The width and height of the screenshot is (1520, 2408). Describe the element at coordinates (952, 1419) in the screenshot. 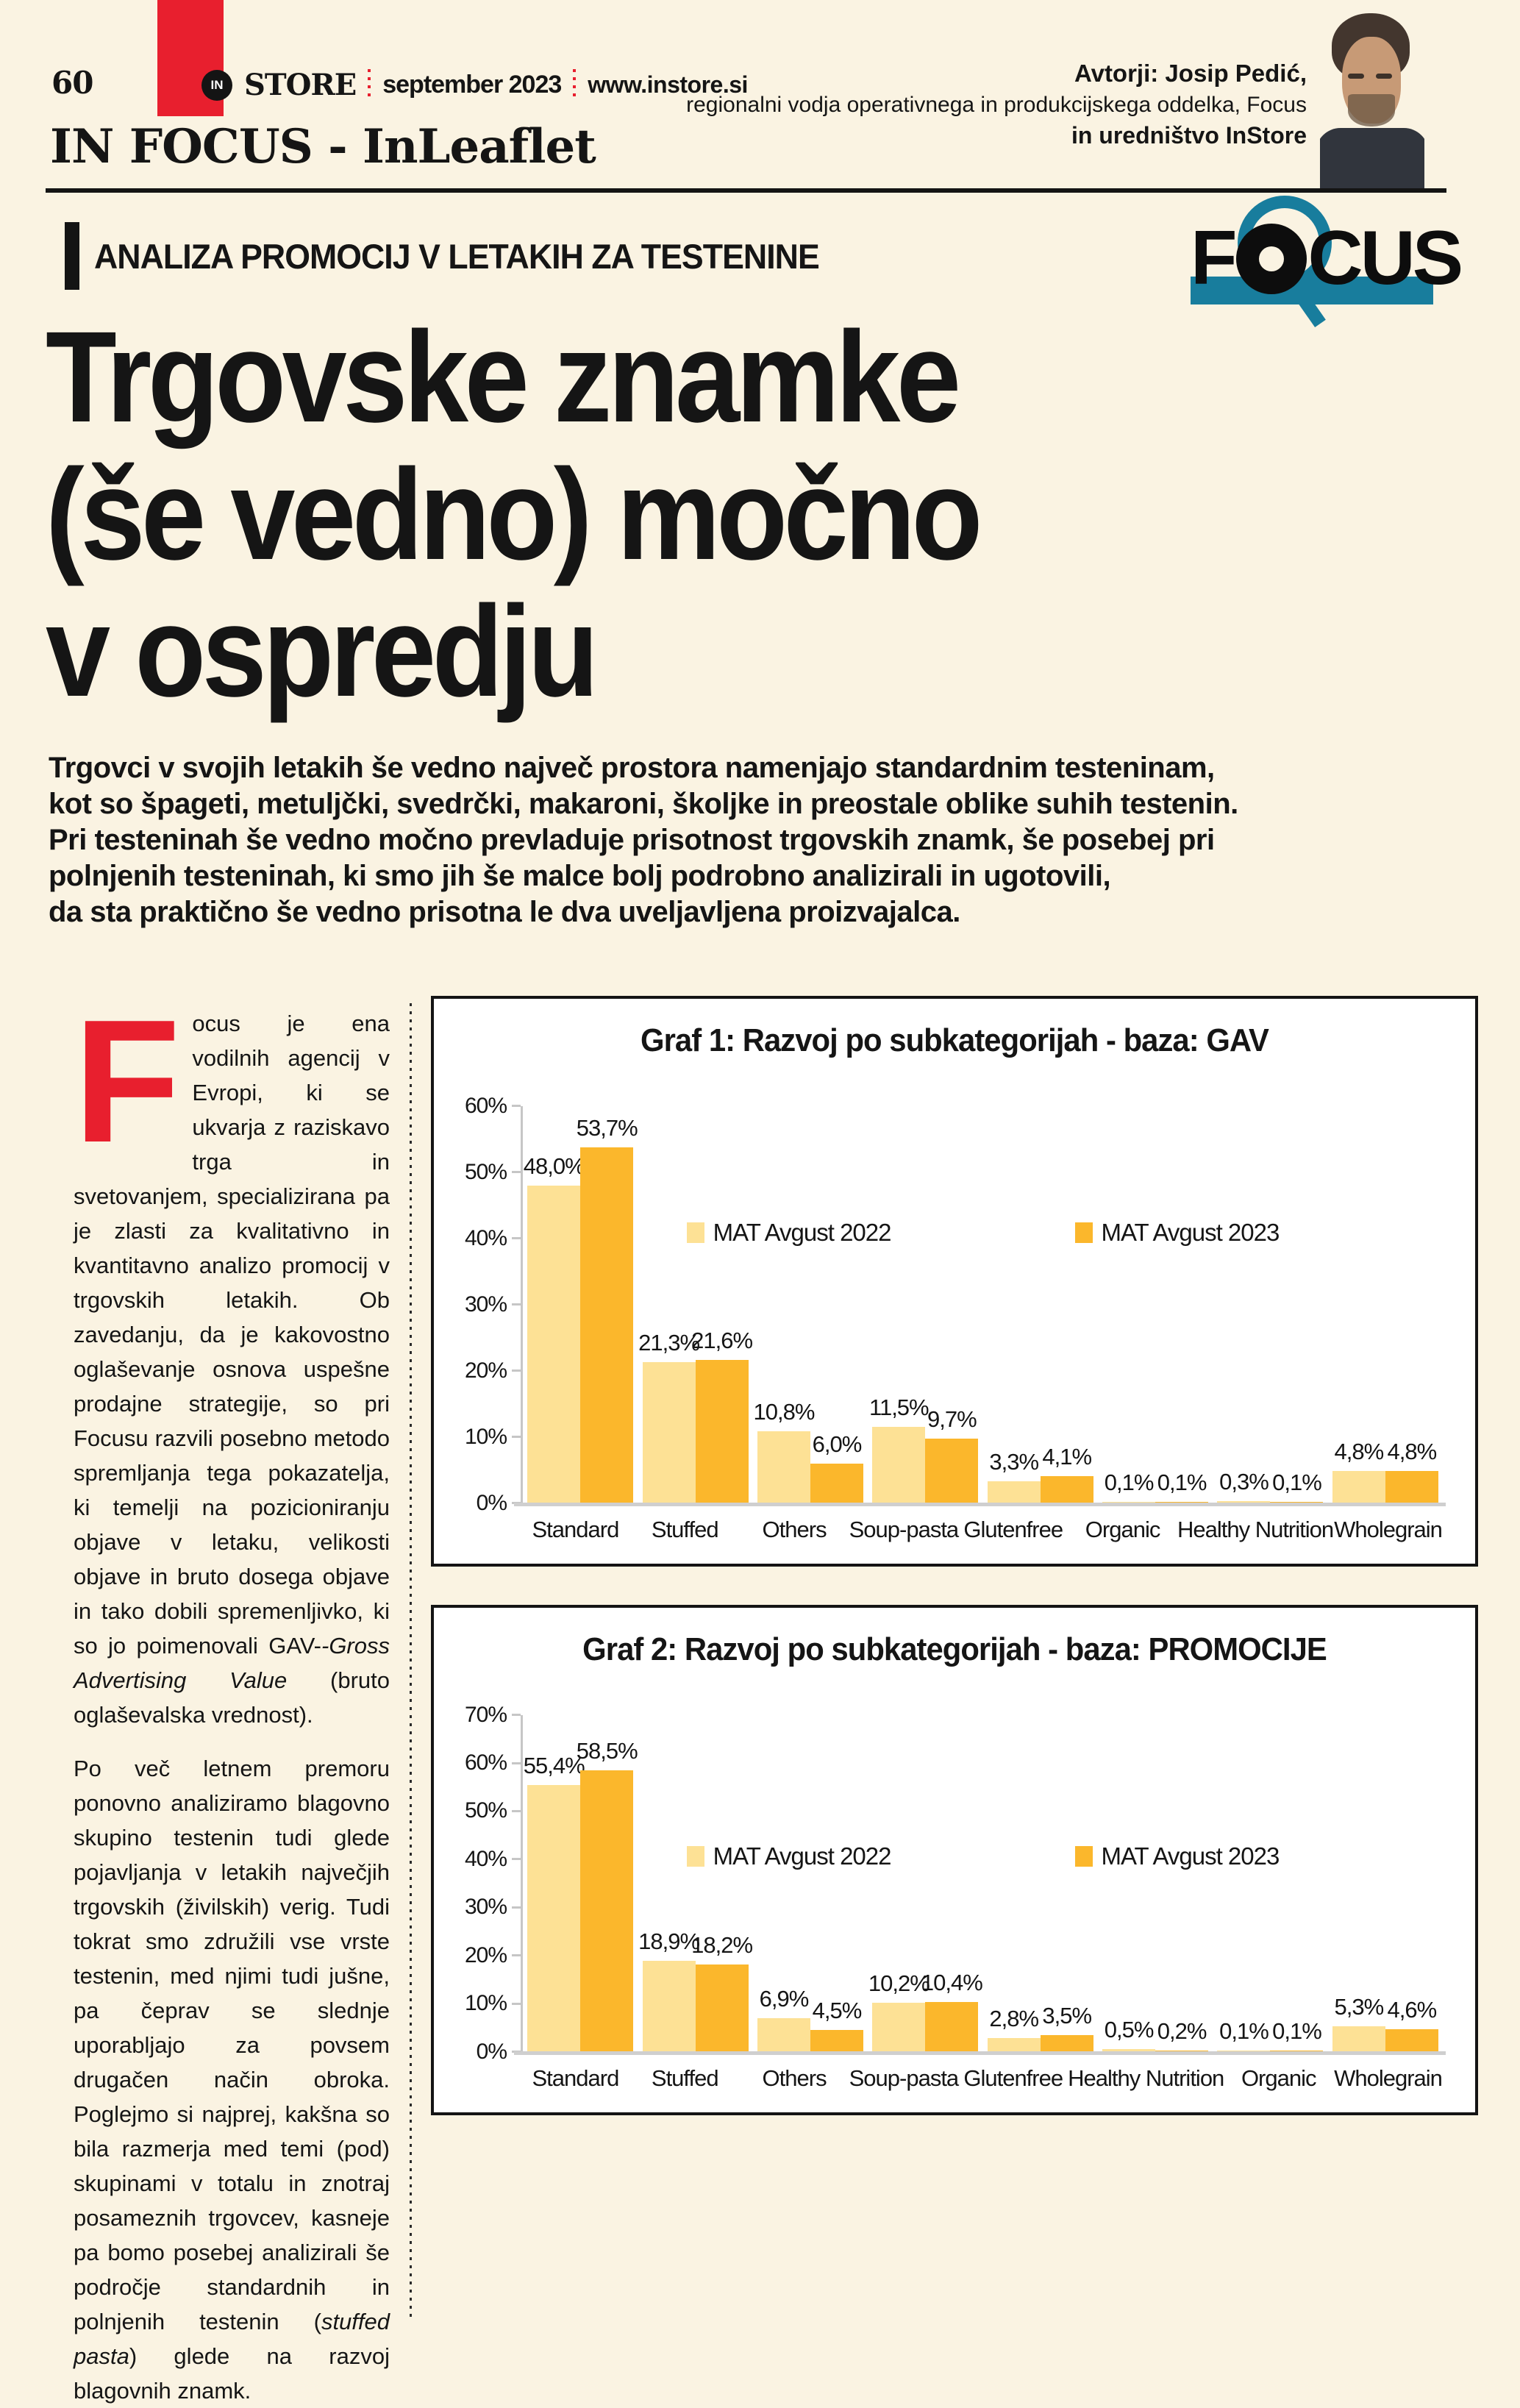

I see `bar-value-label: 9,7%` at that location.